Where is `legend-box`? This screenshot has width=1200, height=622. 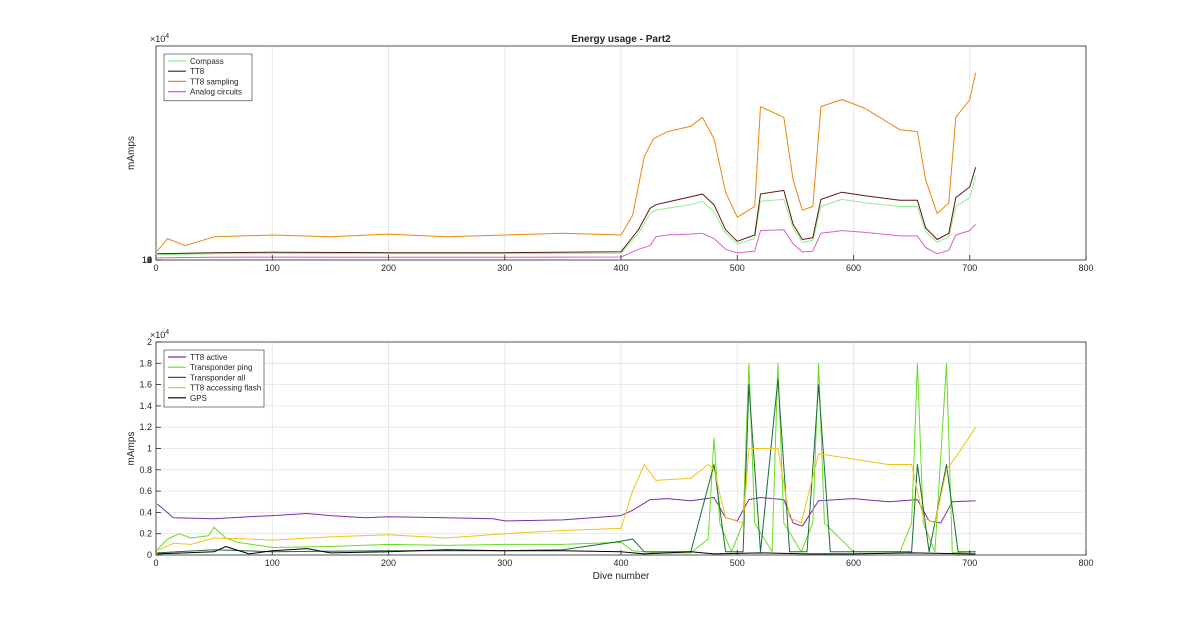
legend-box is located at coordinates (208, 77).